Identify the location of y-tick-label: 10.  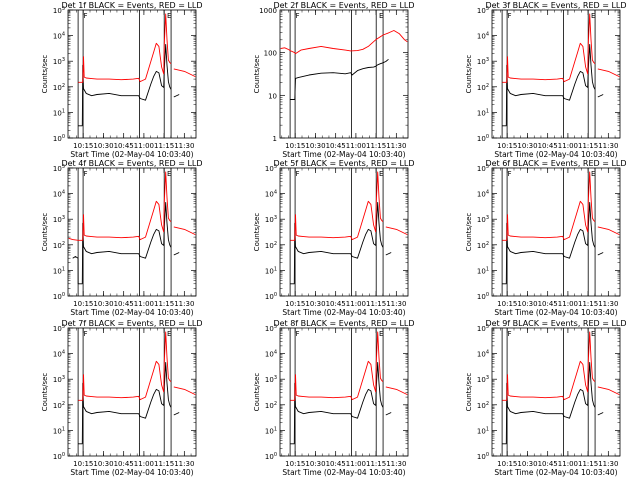
(272, 96).